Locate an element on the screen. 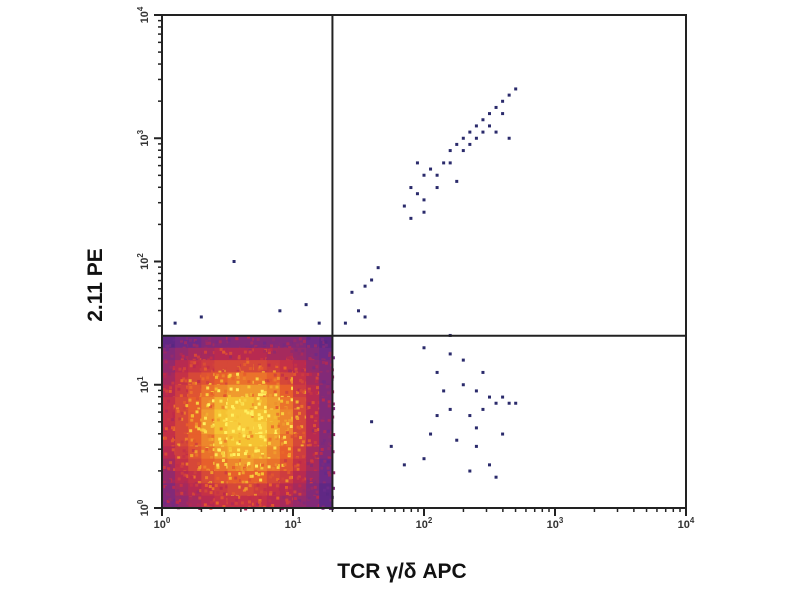 This screenshot has width=800, height=600. y-tick-label: 103 is located at coordinates (143, 137).